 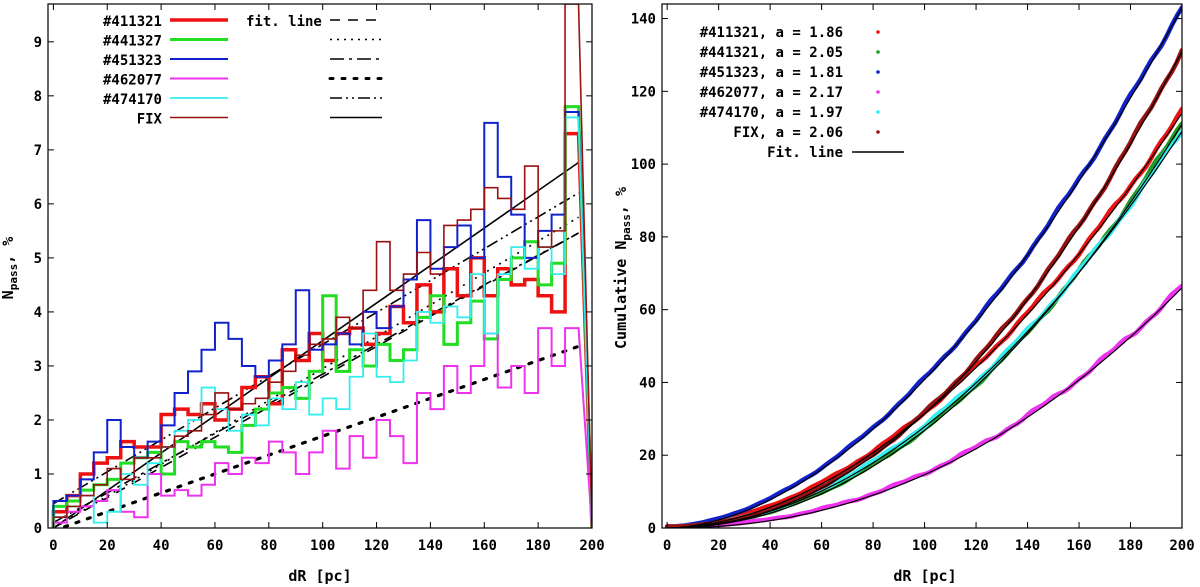 I want to click on y-tick-label: 7, so click(x=38, y=151).